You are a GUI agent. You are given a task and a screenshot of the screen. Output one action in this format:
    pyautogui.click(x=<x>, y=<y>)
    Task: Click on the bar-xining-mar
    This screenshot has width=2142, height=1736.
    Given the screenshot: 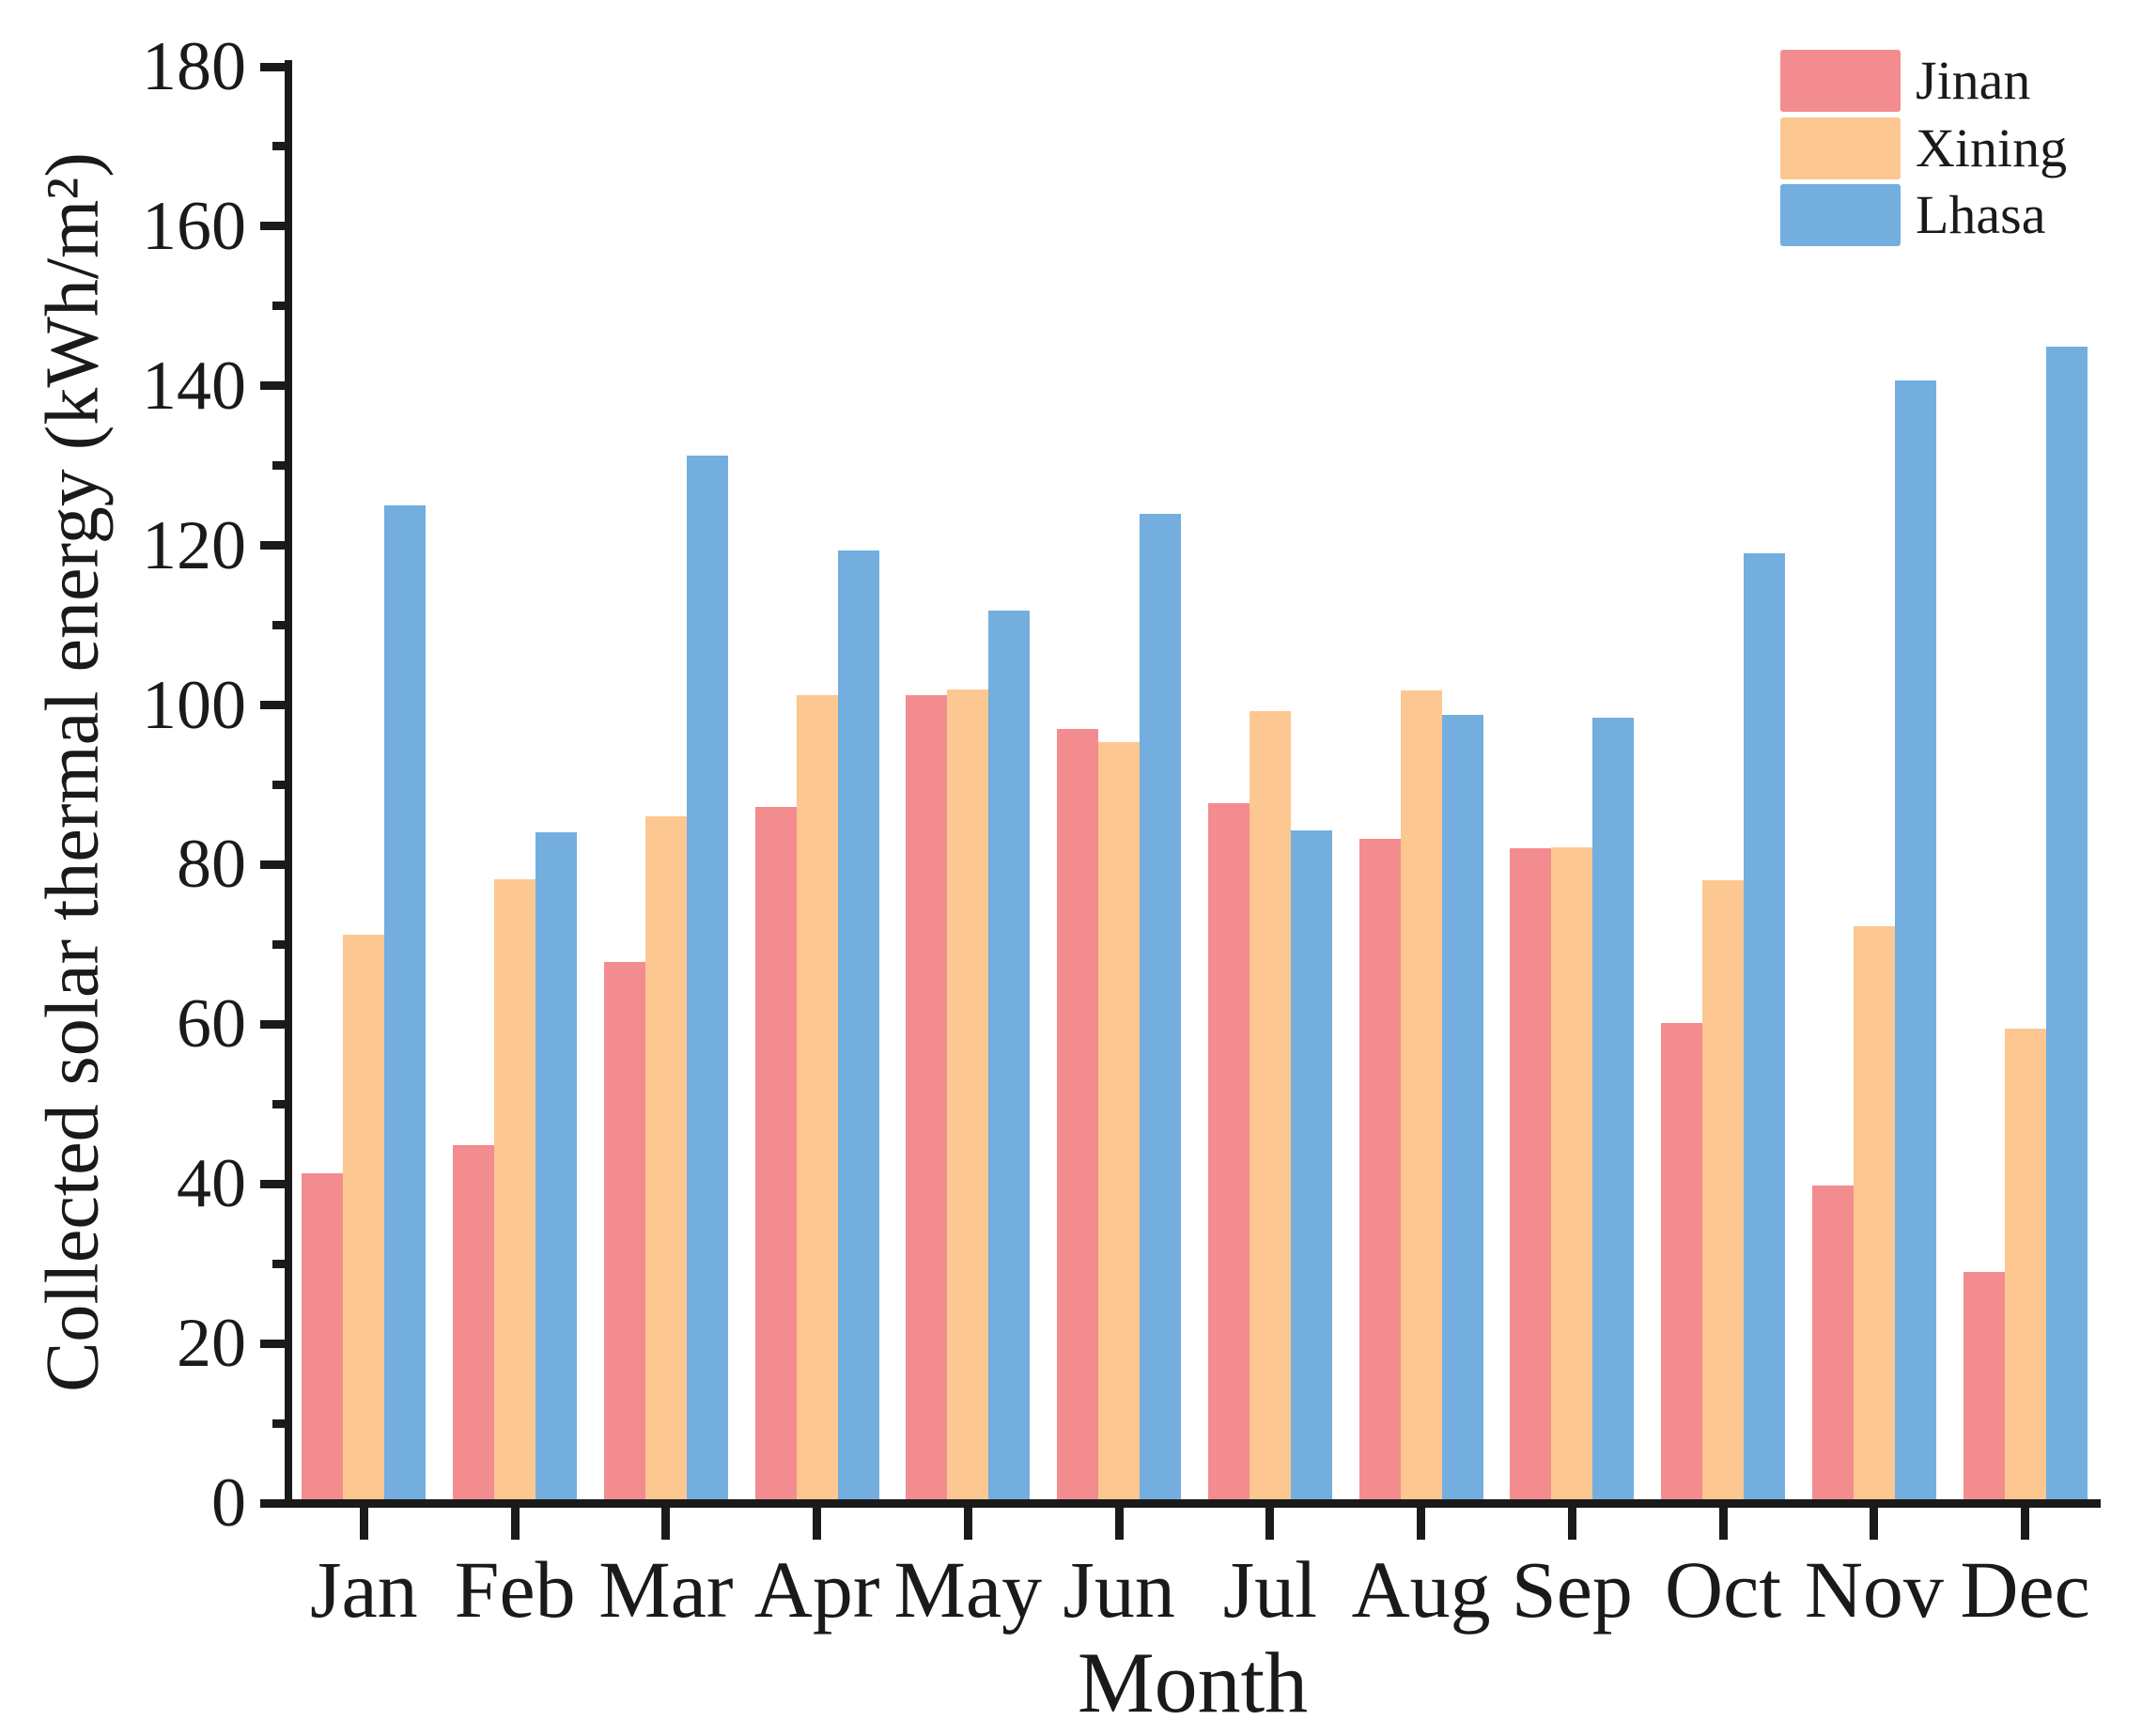 What is the action you would take?
    pyautogui.click(x=666, y=1159)
    